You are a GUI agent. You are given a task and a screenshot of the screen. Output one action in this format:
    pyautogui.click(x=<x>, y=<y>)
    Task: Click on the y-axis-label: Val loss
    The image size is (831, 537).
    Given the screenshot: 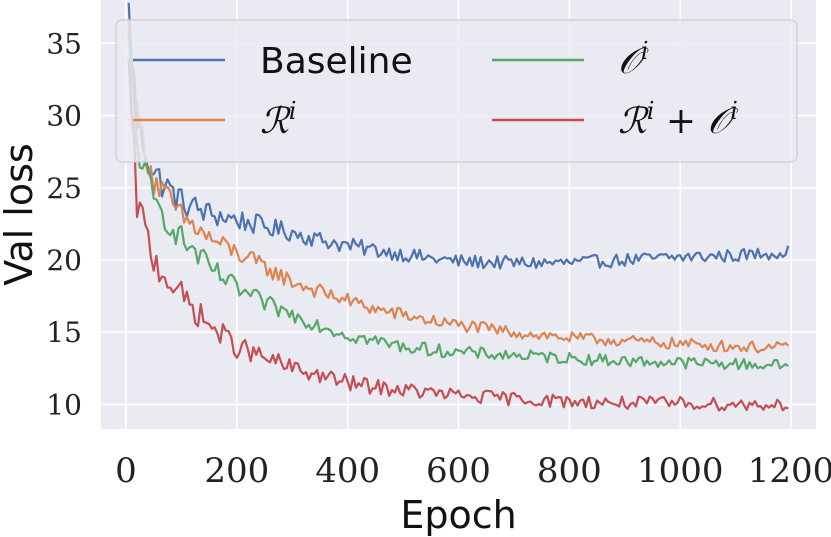 What is the action you would take?
    pyautogui.click(x=20, y=214)
    